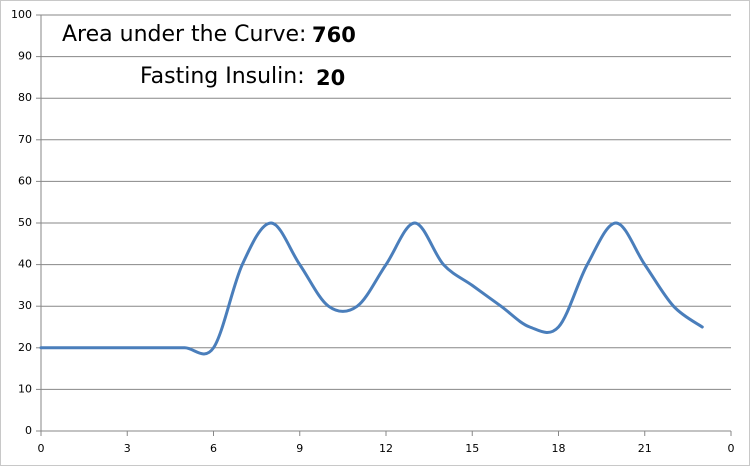 Image resolution: width=750 pixels, height=470 pixels. I want to click on y-tick-label: 0, so click(28, 430).